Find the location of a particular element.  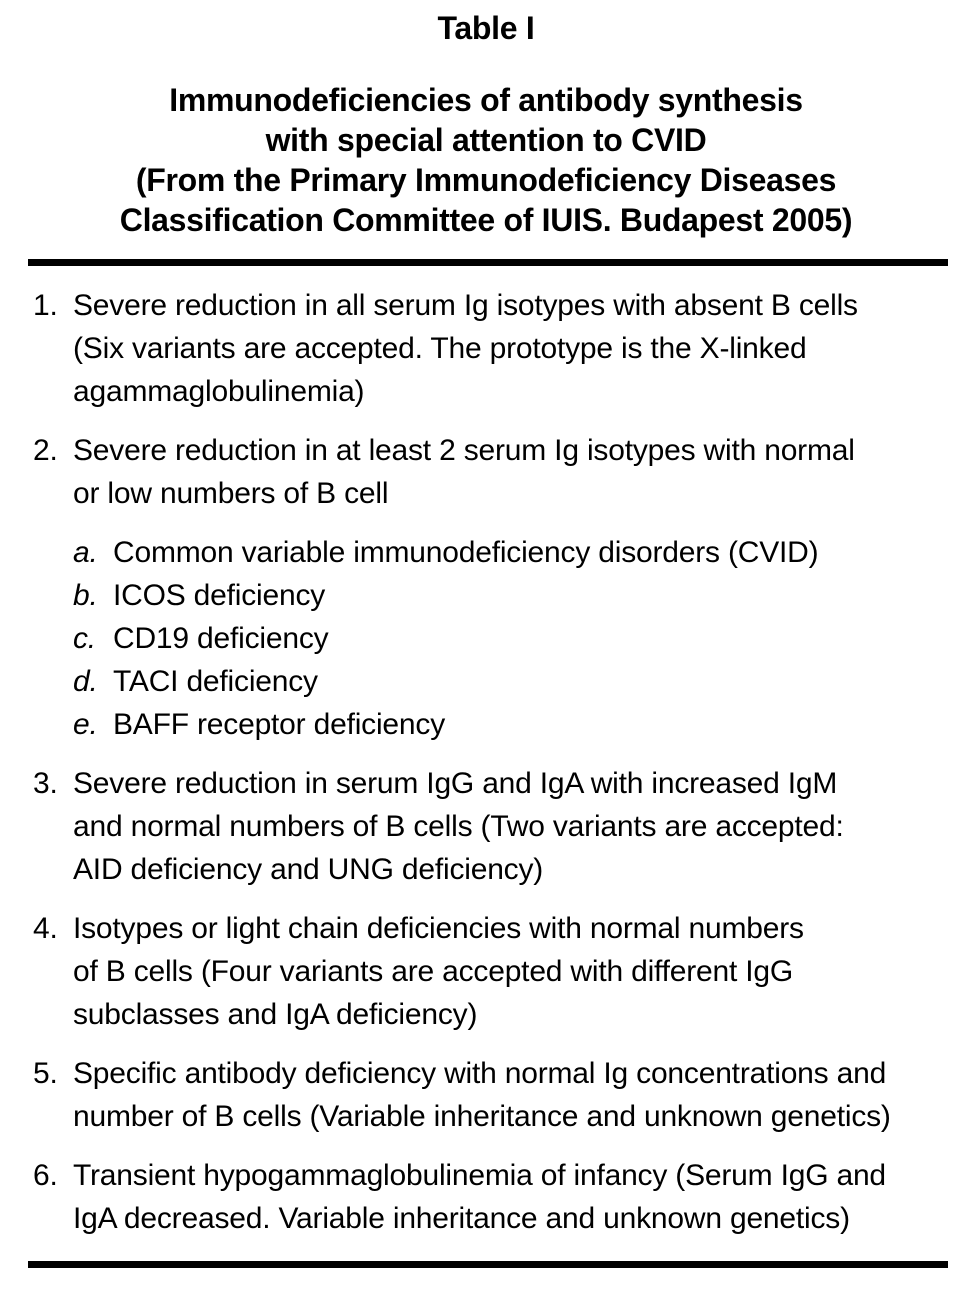

sub-item-marker: e. is located at coordinates (85, 724).